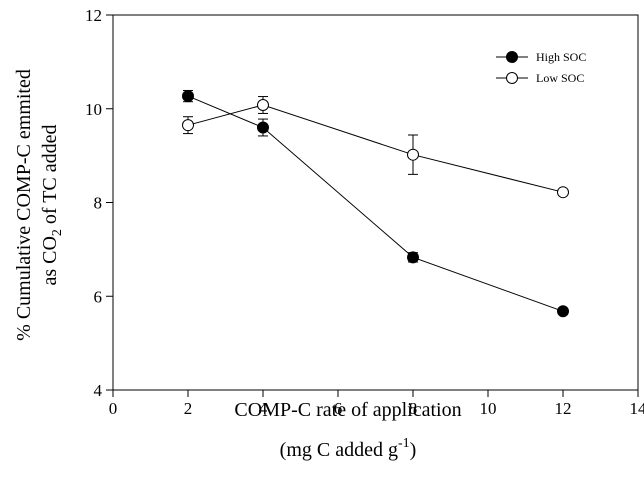 The width and height of the screenshot is (644, 493). What do you see at coordinates (413, 450) in the screenshot?
I see `x-axis-units-suffix: )` at bounding box center [413, 450].